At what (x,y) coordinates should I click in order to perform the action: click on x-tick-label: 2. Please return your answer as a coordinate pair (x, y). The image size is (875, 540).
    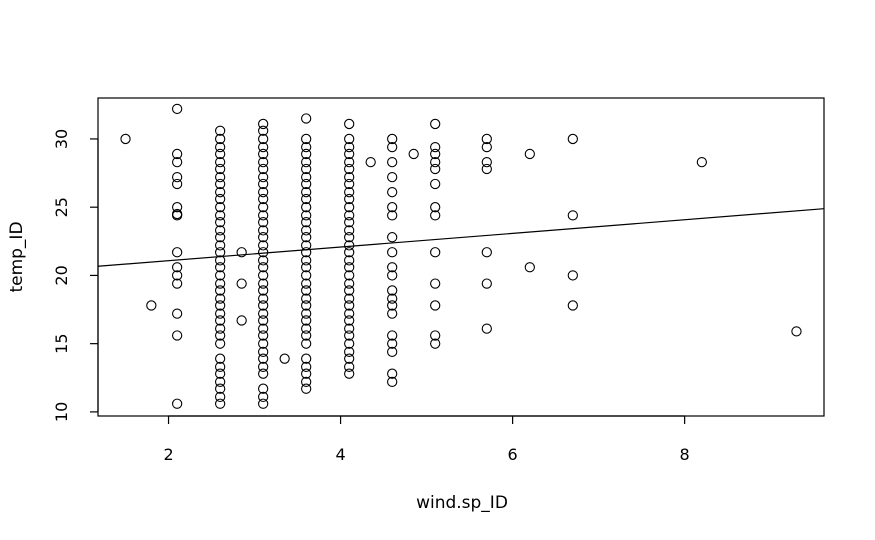
    Looking at the image, I should click on (168, 454).